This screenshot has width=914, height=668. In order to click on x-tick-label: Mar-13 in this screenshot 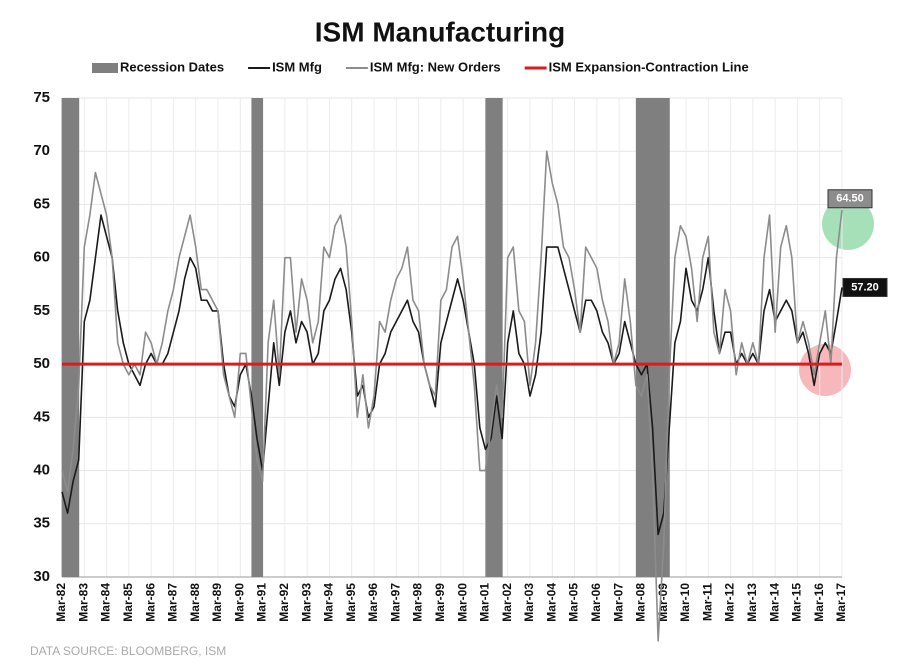, I will do `click(752, 602)`.